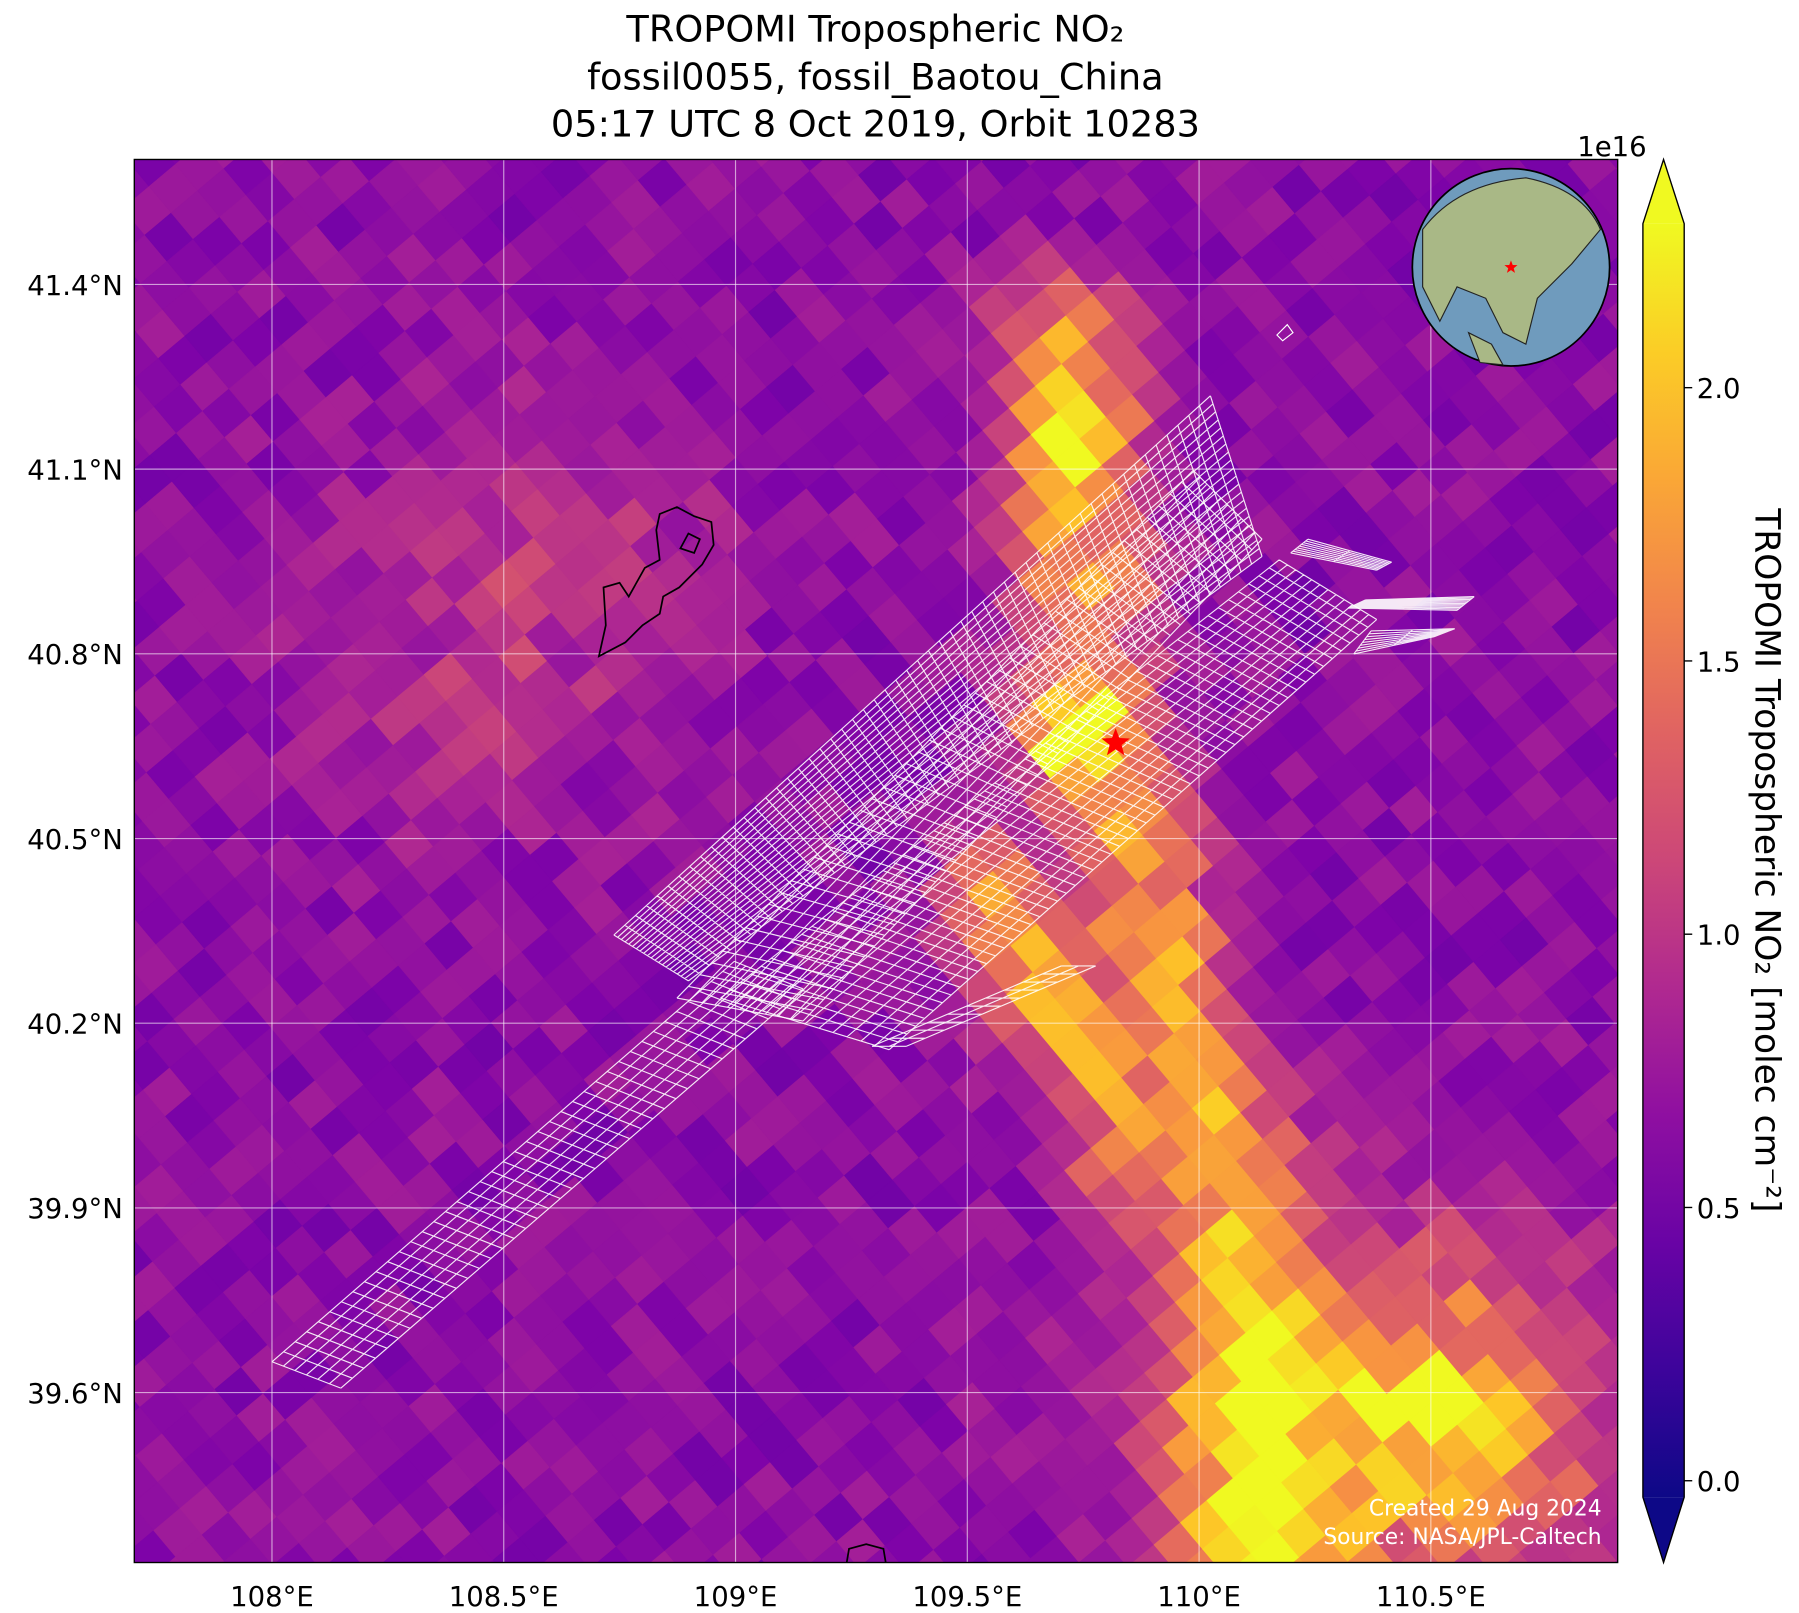 This screenshot has width=1799, height=1613. What do you see at coordinates (1719, 662) in the screenshot?
I see `colorbar-tick-label: 1.5` at bounding box center [1719, 662].